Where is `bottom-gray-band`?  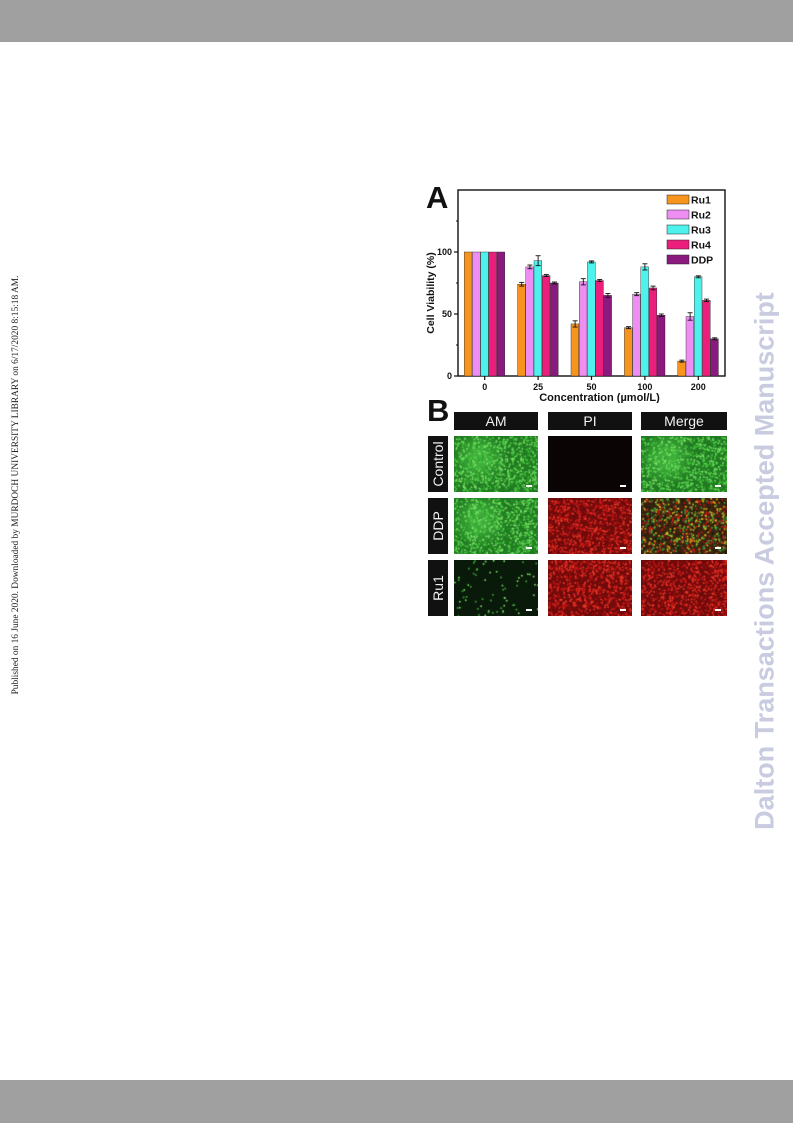 bottom-gray-band is located at coordinates (396, 1101).